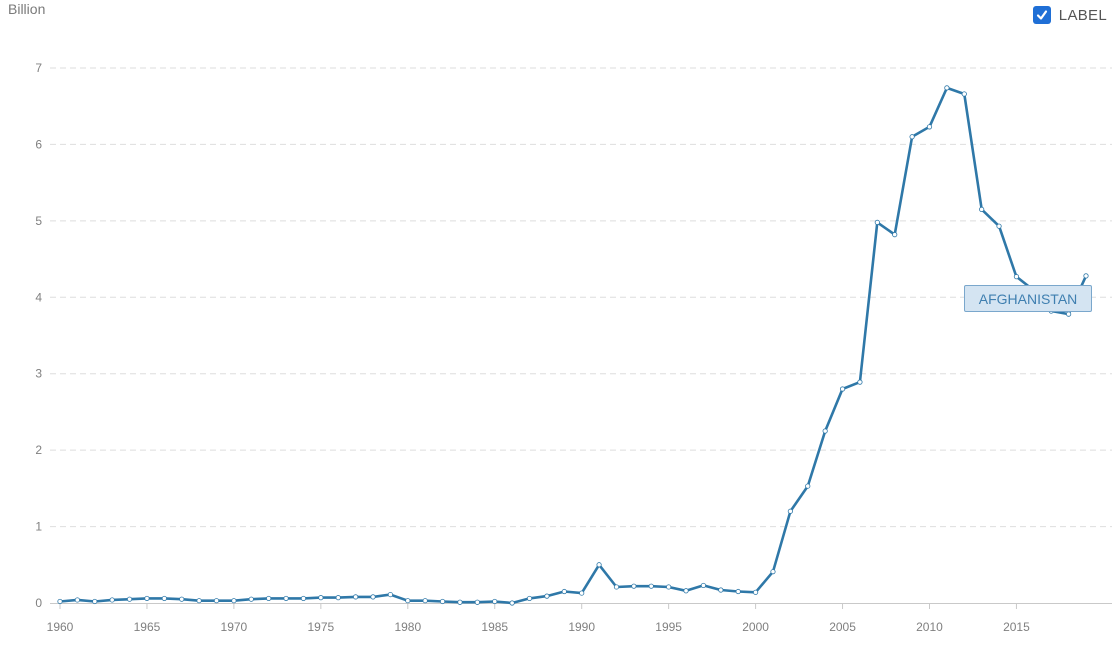 The width and height of the screenshot is (1117, 665). What do you see at coordinates (27, 9) in the screenshot?
I see `y-axis-unit-label: Billion` at bounding box center [27, 9].